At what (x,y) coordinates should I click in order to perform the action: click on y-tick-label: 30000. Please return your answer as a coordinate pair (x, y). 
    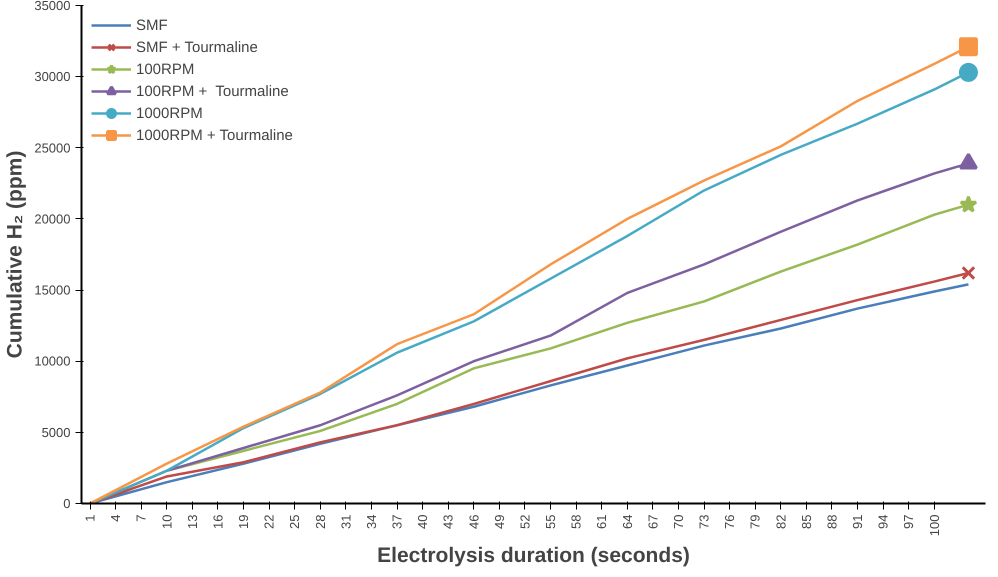
    Looking at the image, I should click on (52, 76).